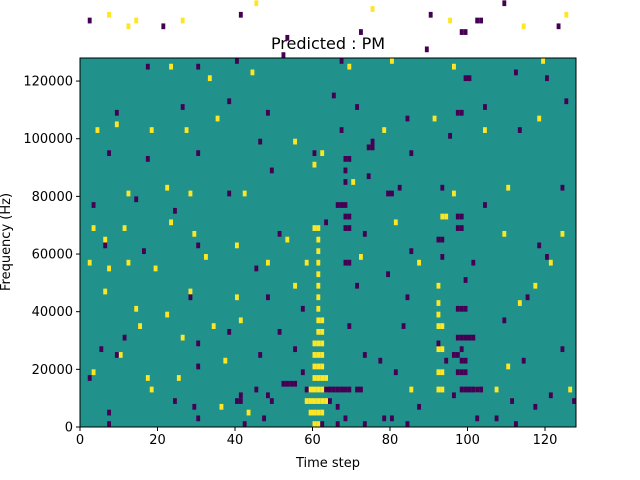 Image resolution: width=640 pixels, height=480 pixels. What do you see at coordinates (312, 440) in the screenshot?
I see `x-tick-label: 60` at bounding box center [312, 440].